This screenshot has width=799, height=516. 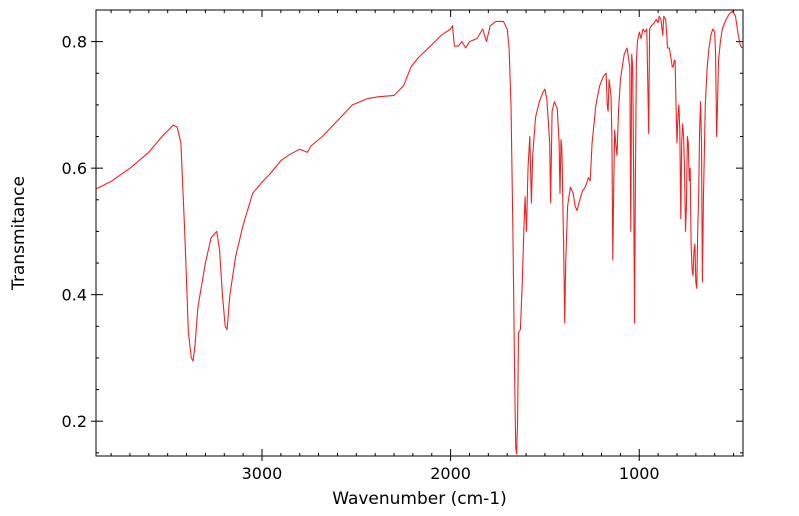 What do you see at coordinates (450, 473) in the screenshot?
I see `x-tick-label: 2000` at bounding box center [450, 473].